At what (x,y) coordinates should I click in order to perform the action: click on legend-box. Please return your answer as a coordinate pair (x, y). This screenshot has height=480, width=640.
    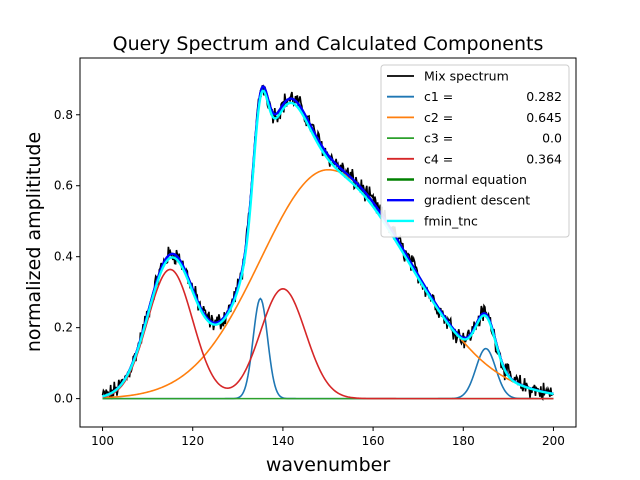
    Looking at the image, I should click on (475, 151).